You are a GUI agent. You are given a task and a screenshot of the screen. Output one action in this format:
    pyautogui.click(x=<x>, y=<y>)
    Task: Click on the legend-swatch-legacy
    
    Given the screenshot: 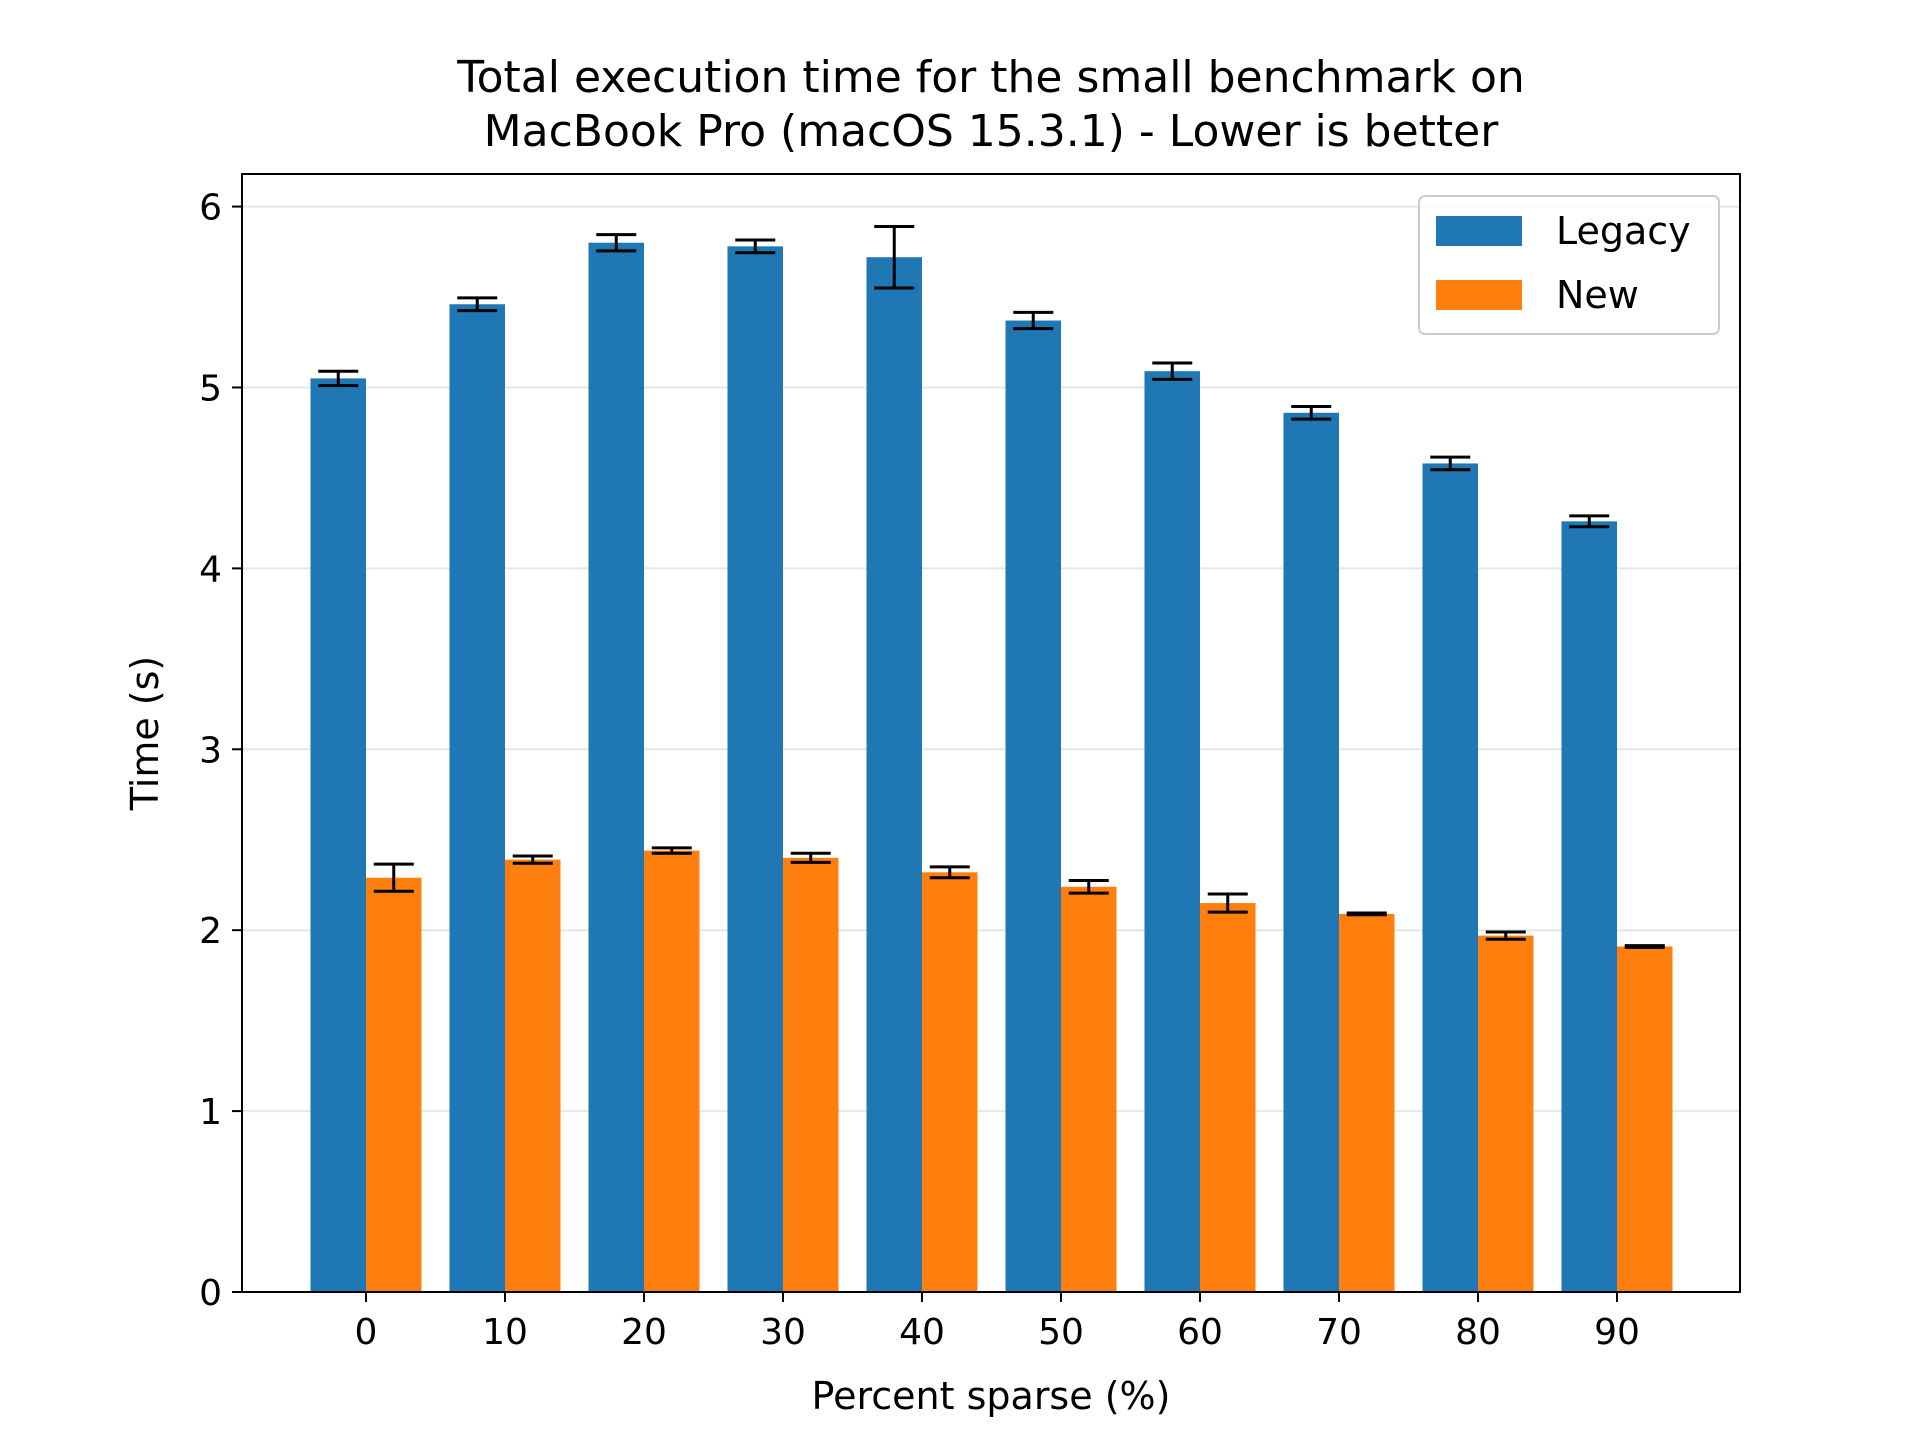 What is the action you would take?
    pyautogui.click(x=1479, y=231)
    